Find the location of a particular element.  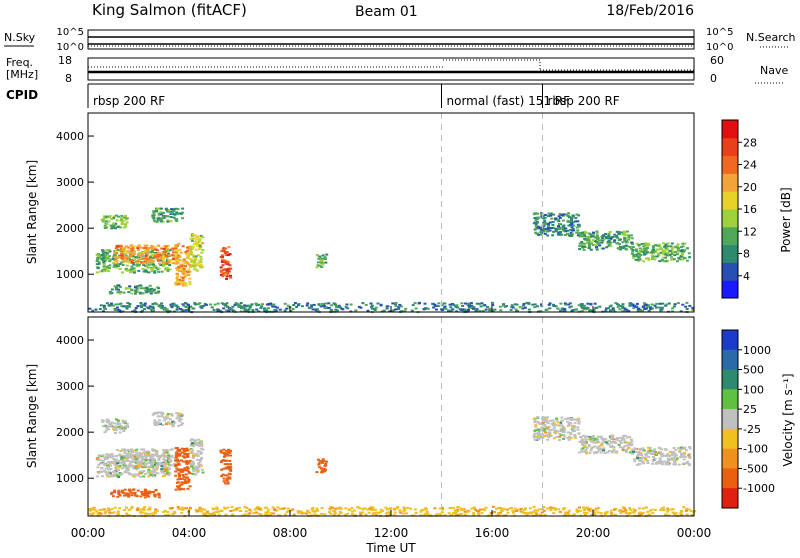

beam-title: Beam 01 is located at coordinates (386, 12).